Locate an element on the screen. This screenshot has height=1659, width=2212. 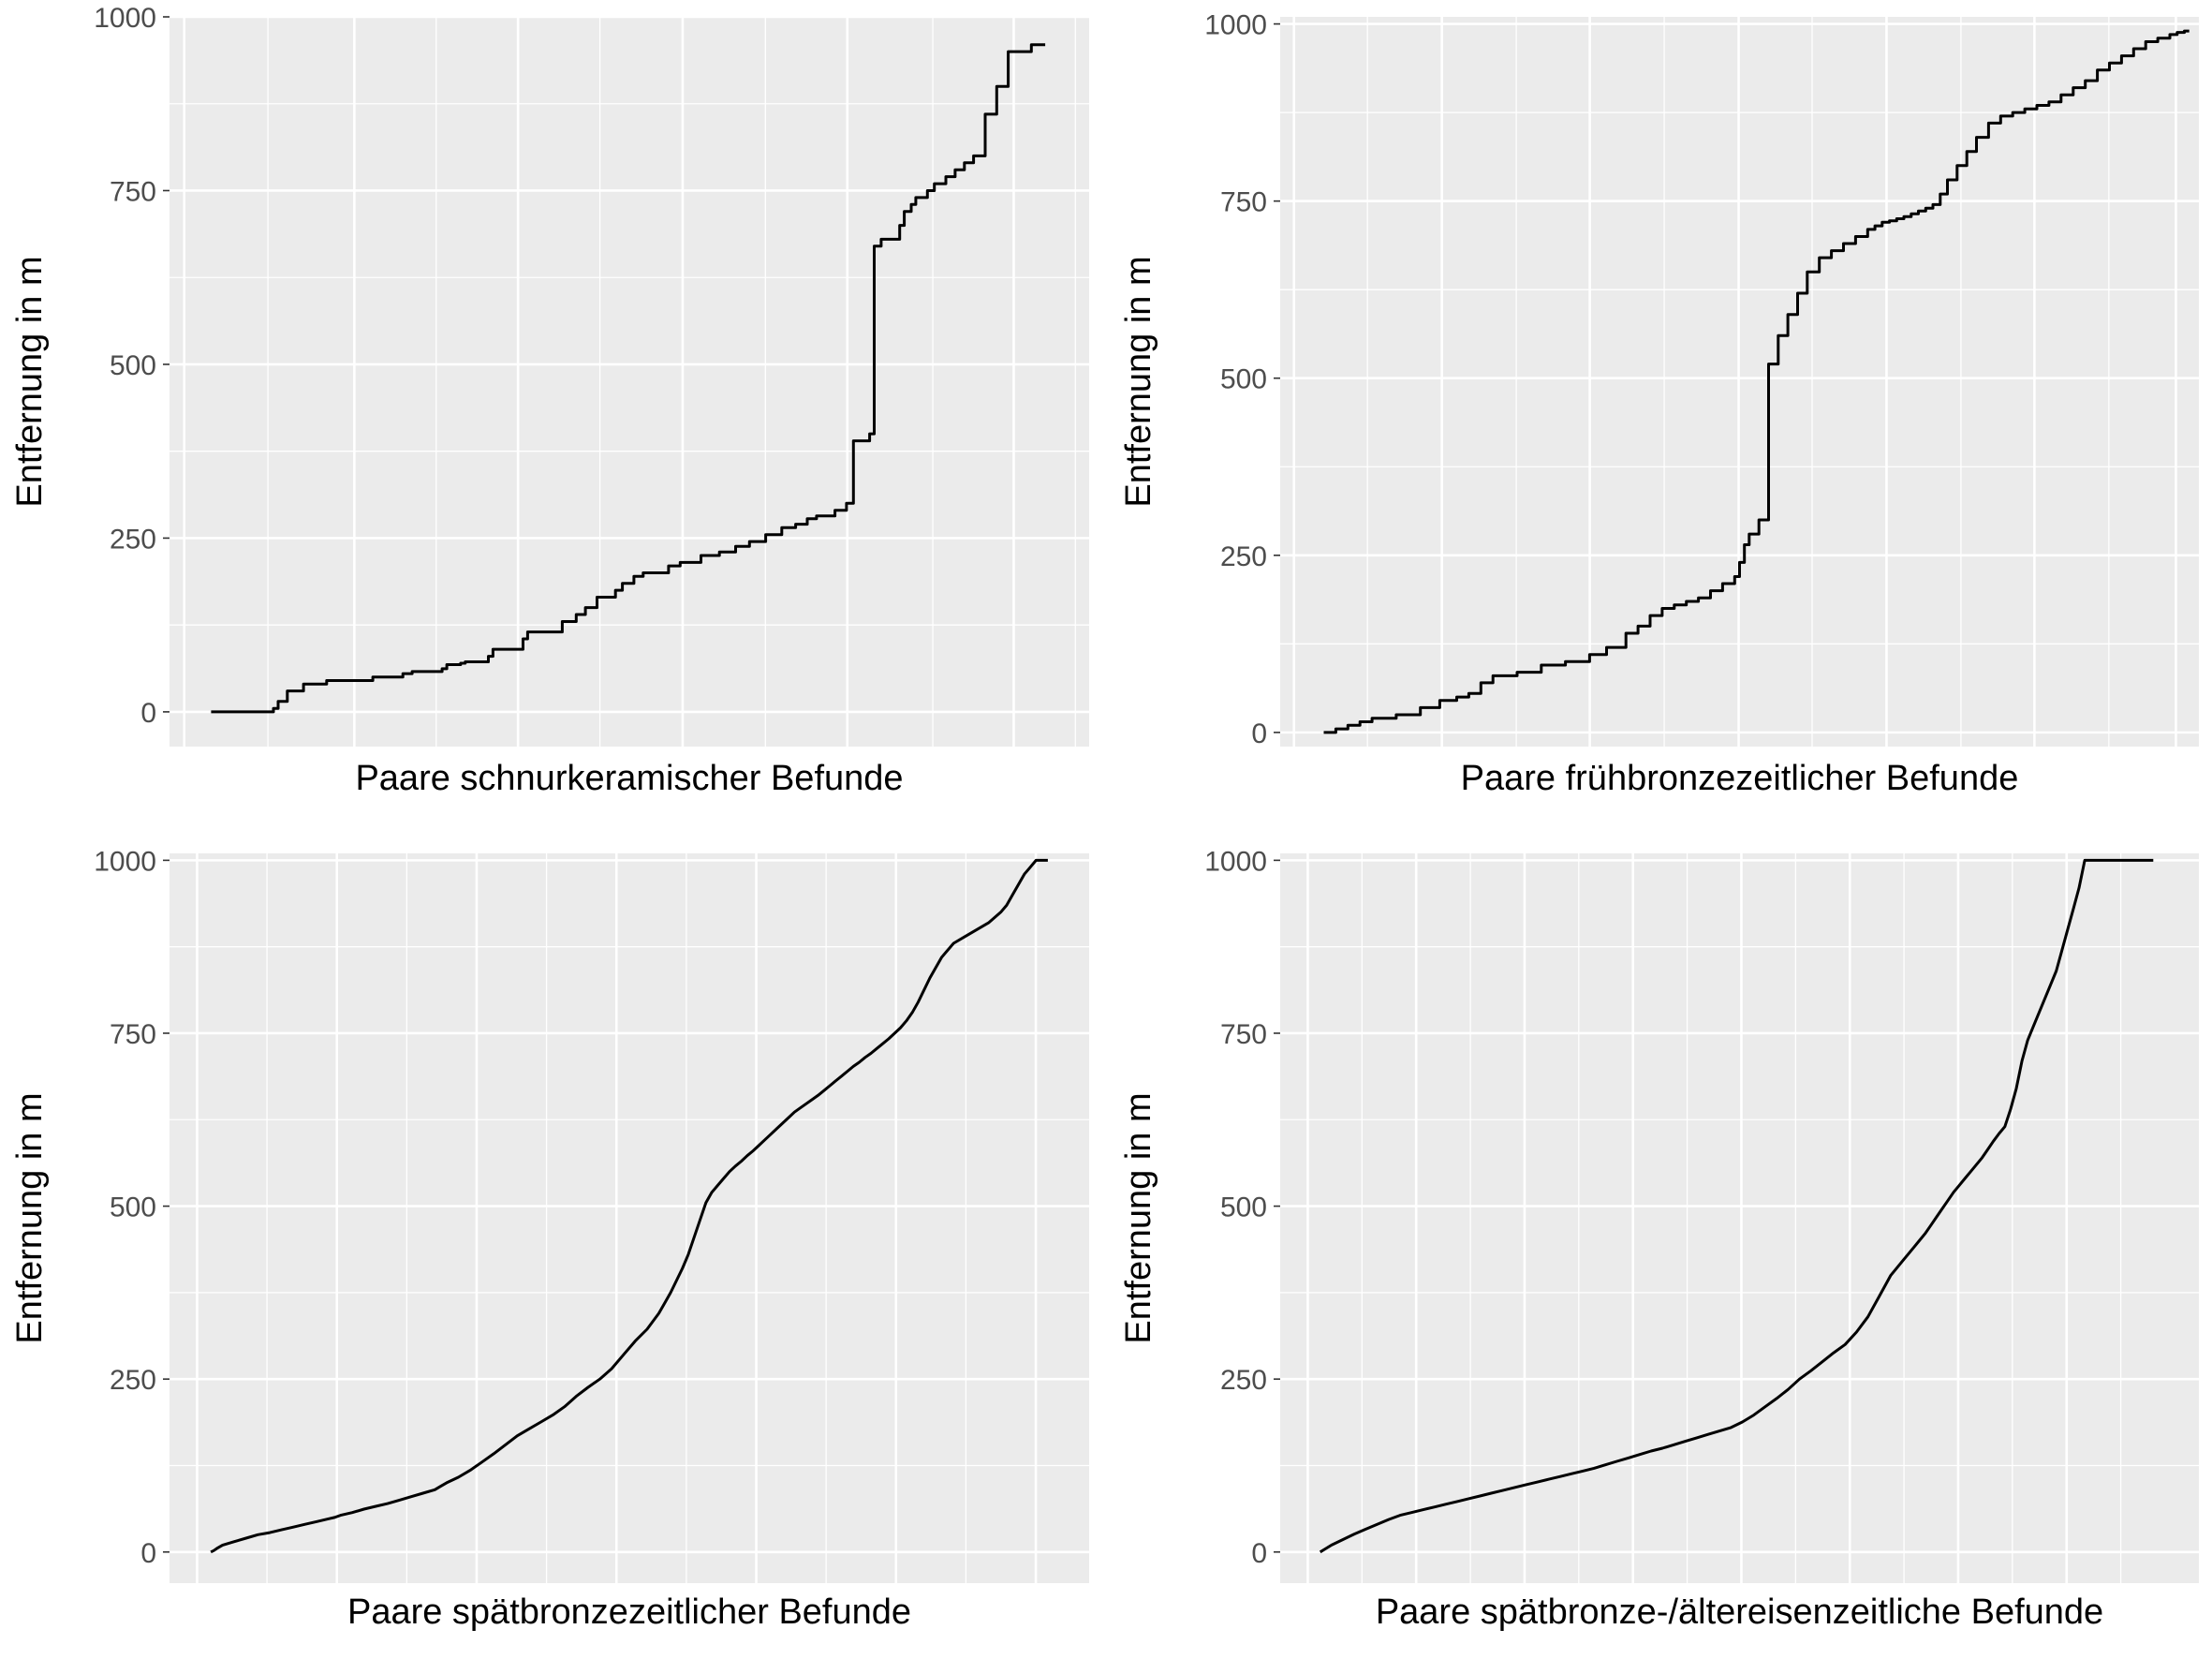
x-axis-title: Paare schnurkeramischer Befunde is located at coordinates (629, 778).